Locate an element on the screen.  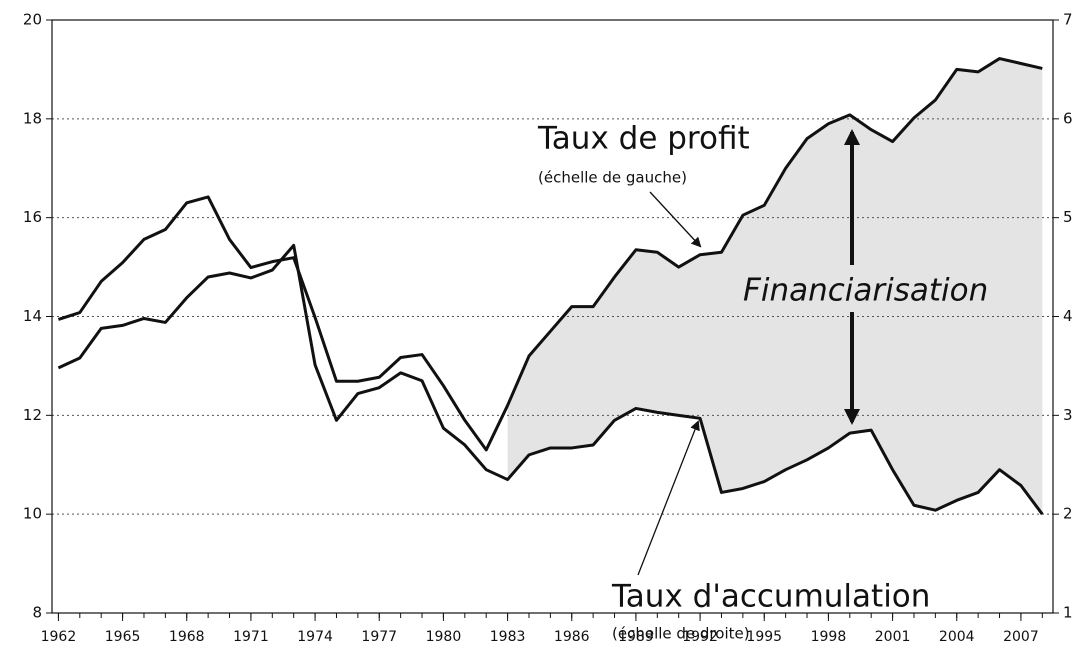
x-tick-label: 1998 is located at coordinates (829, 637).